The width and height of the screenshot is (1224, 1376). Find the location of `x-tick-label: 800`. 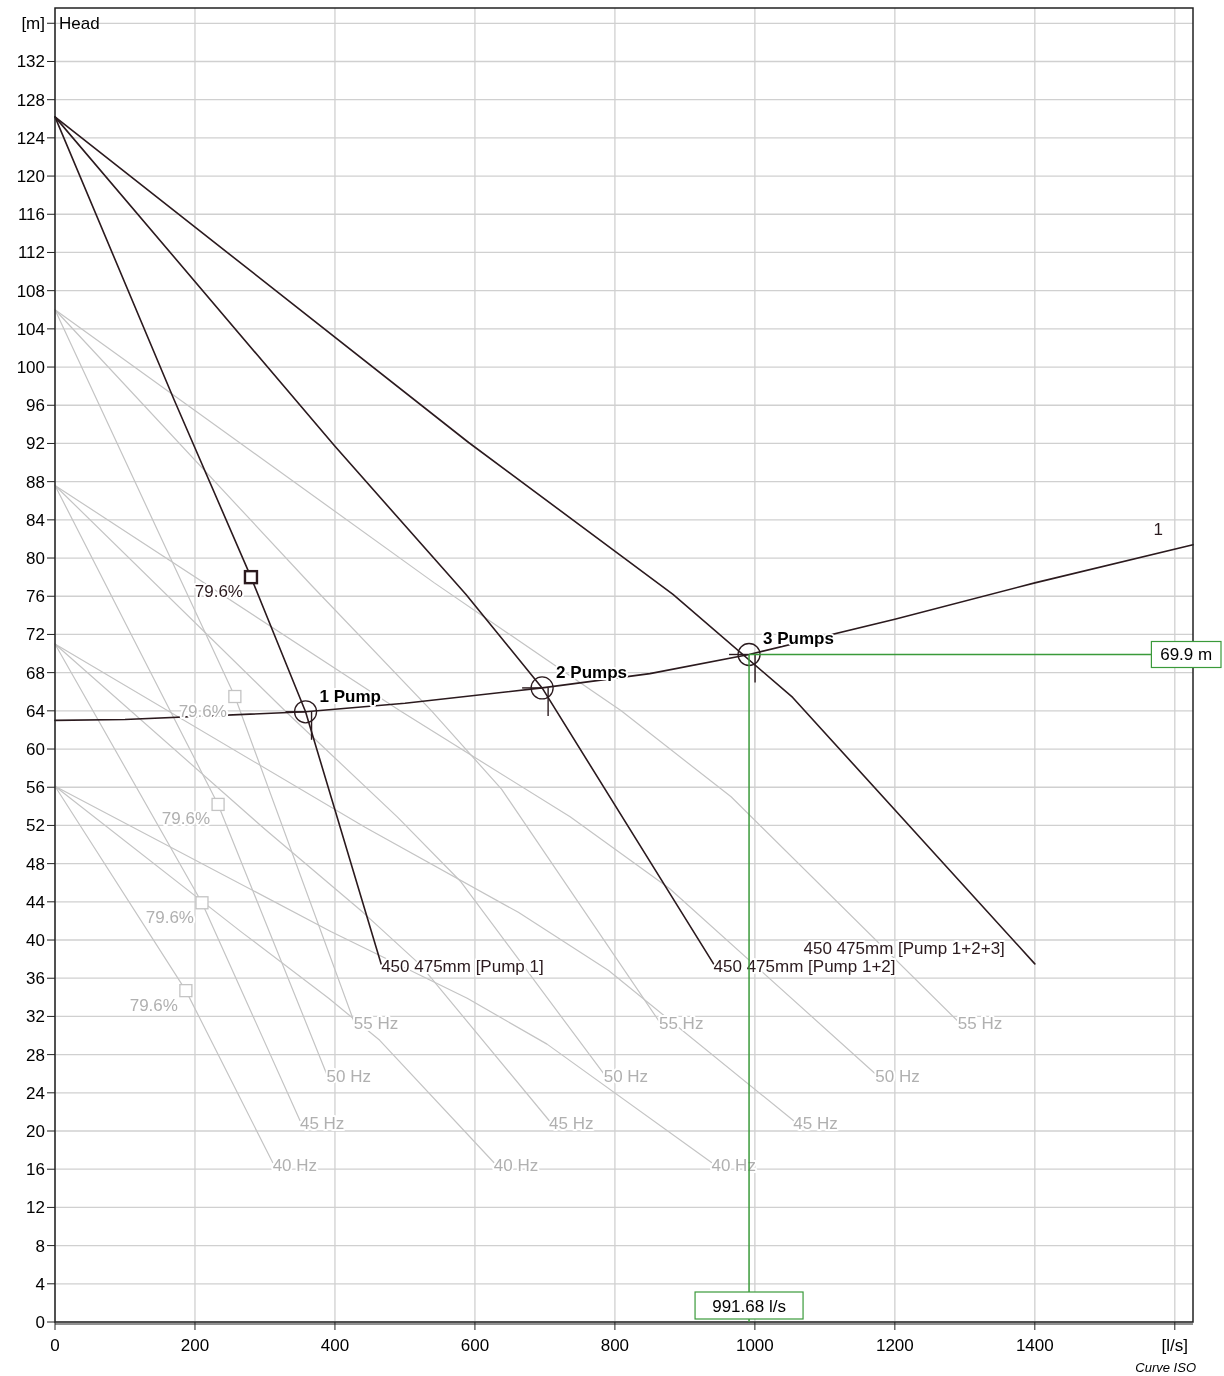

x-tick-label: 800 is located at coordinates (615, 1345).